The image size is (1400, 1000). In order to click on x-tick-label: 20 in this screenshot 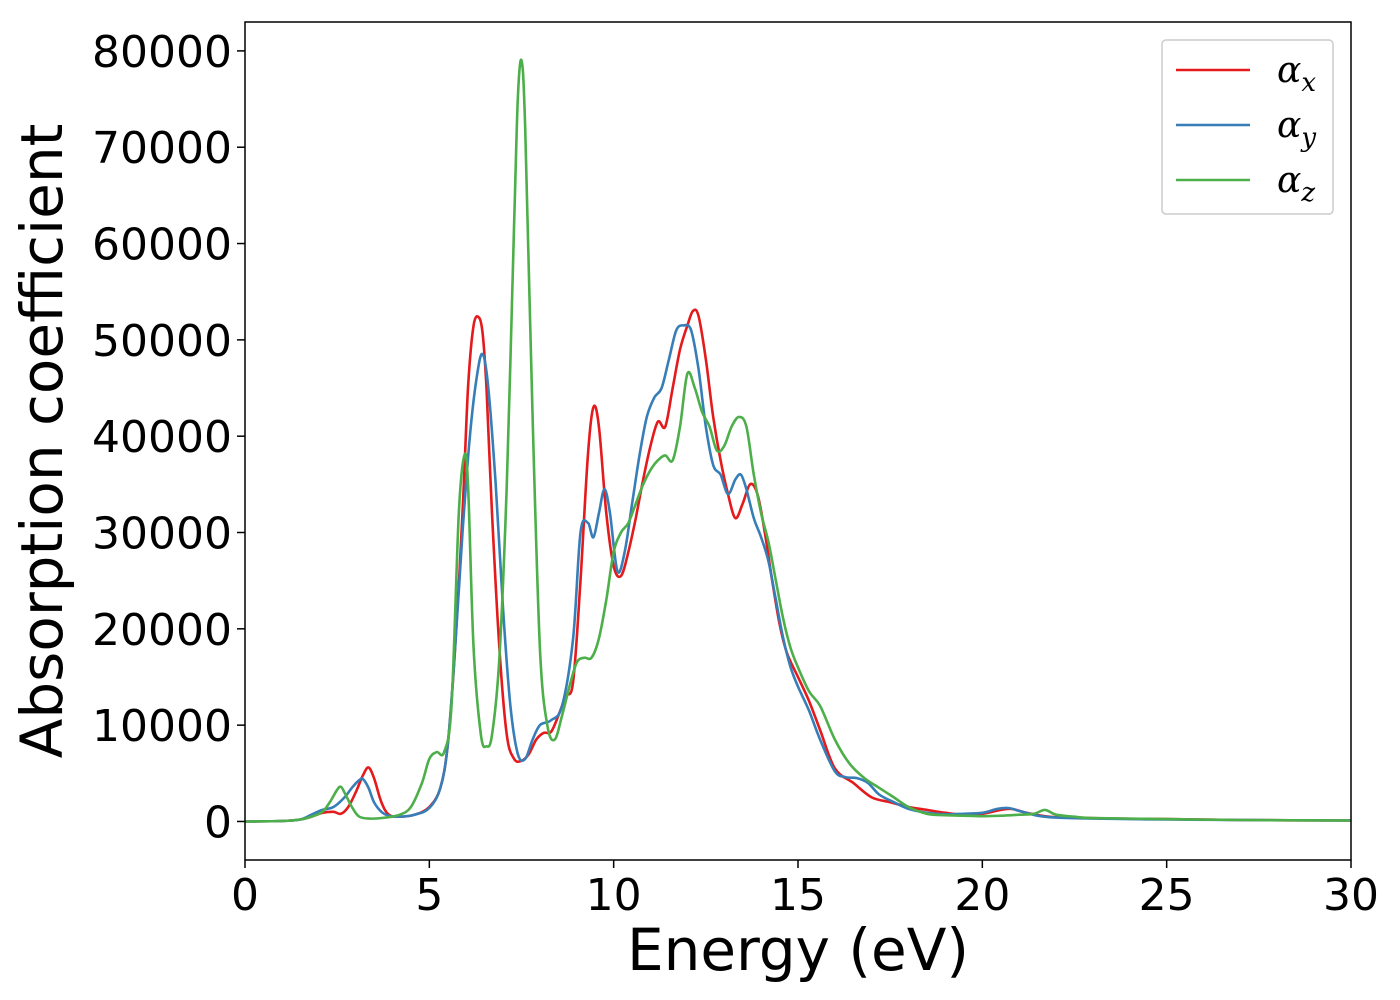, I will do `click(982, 895)`.